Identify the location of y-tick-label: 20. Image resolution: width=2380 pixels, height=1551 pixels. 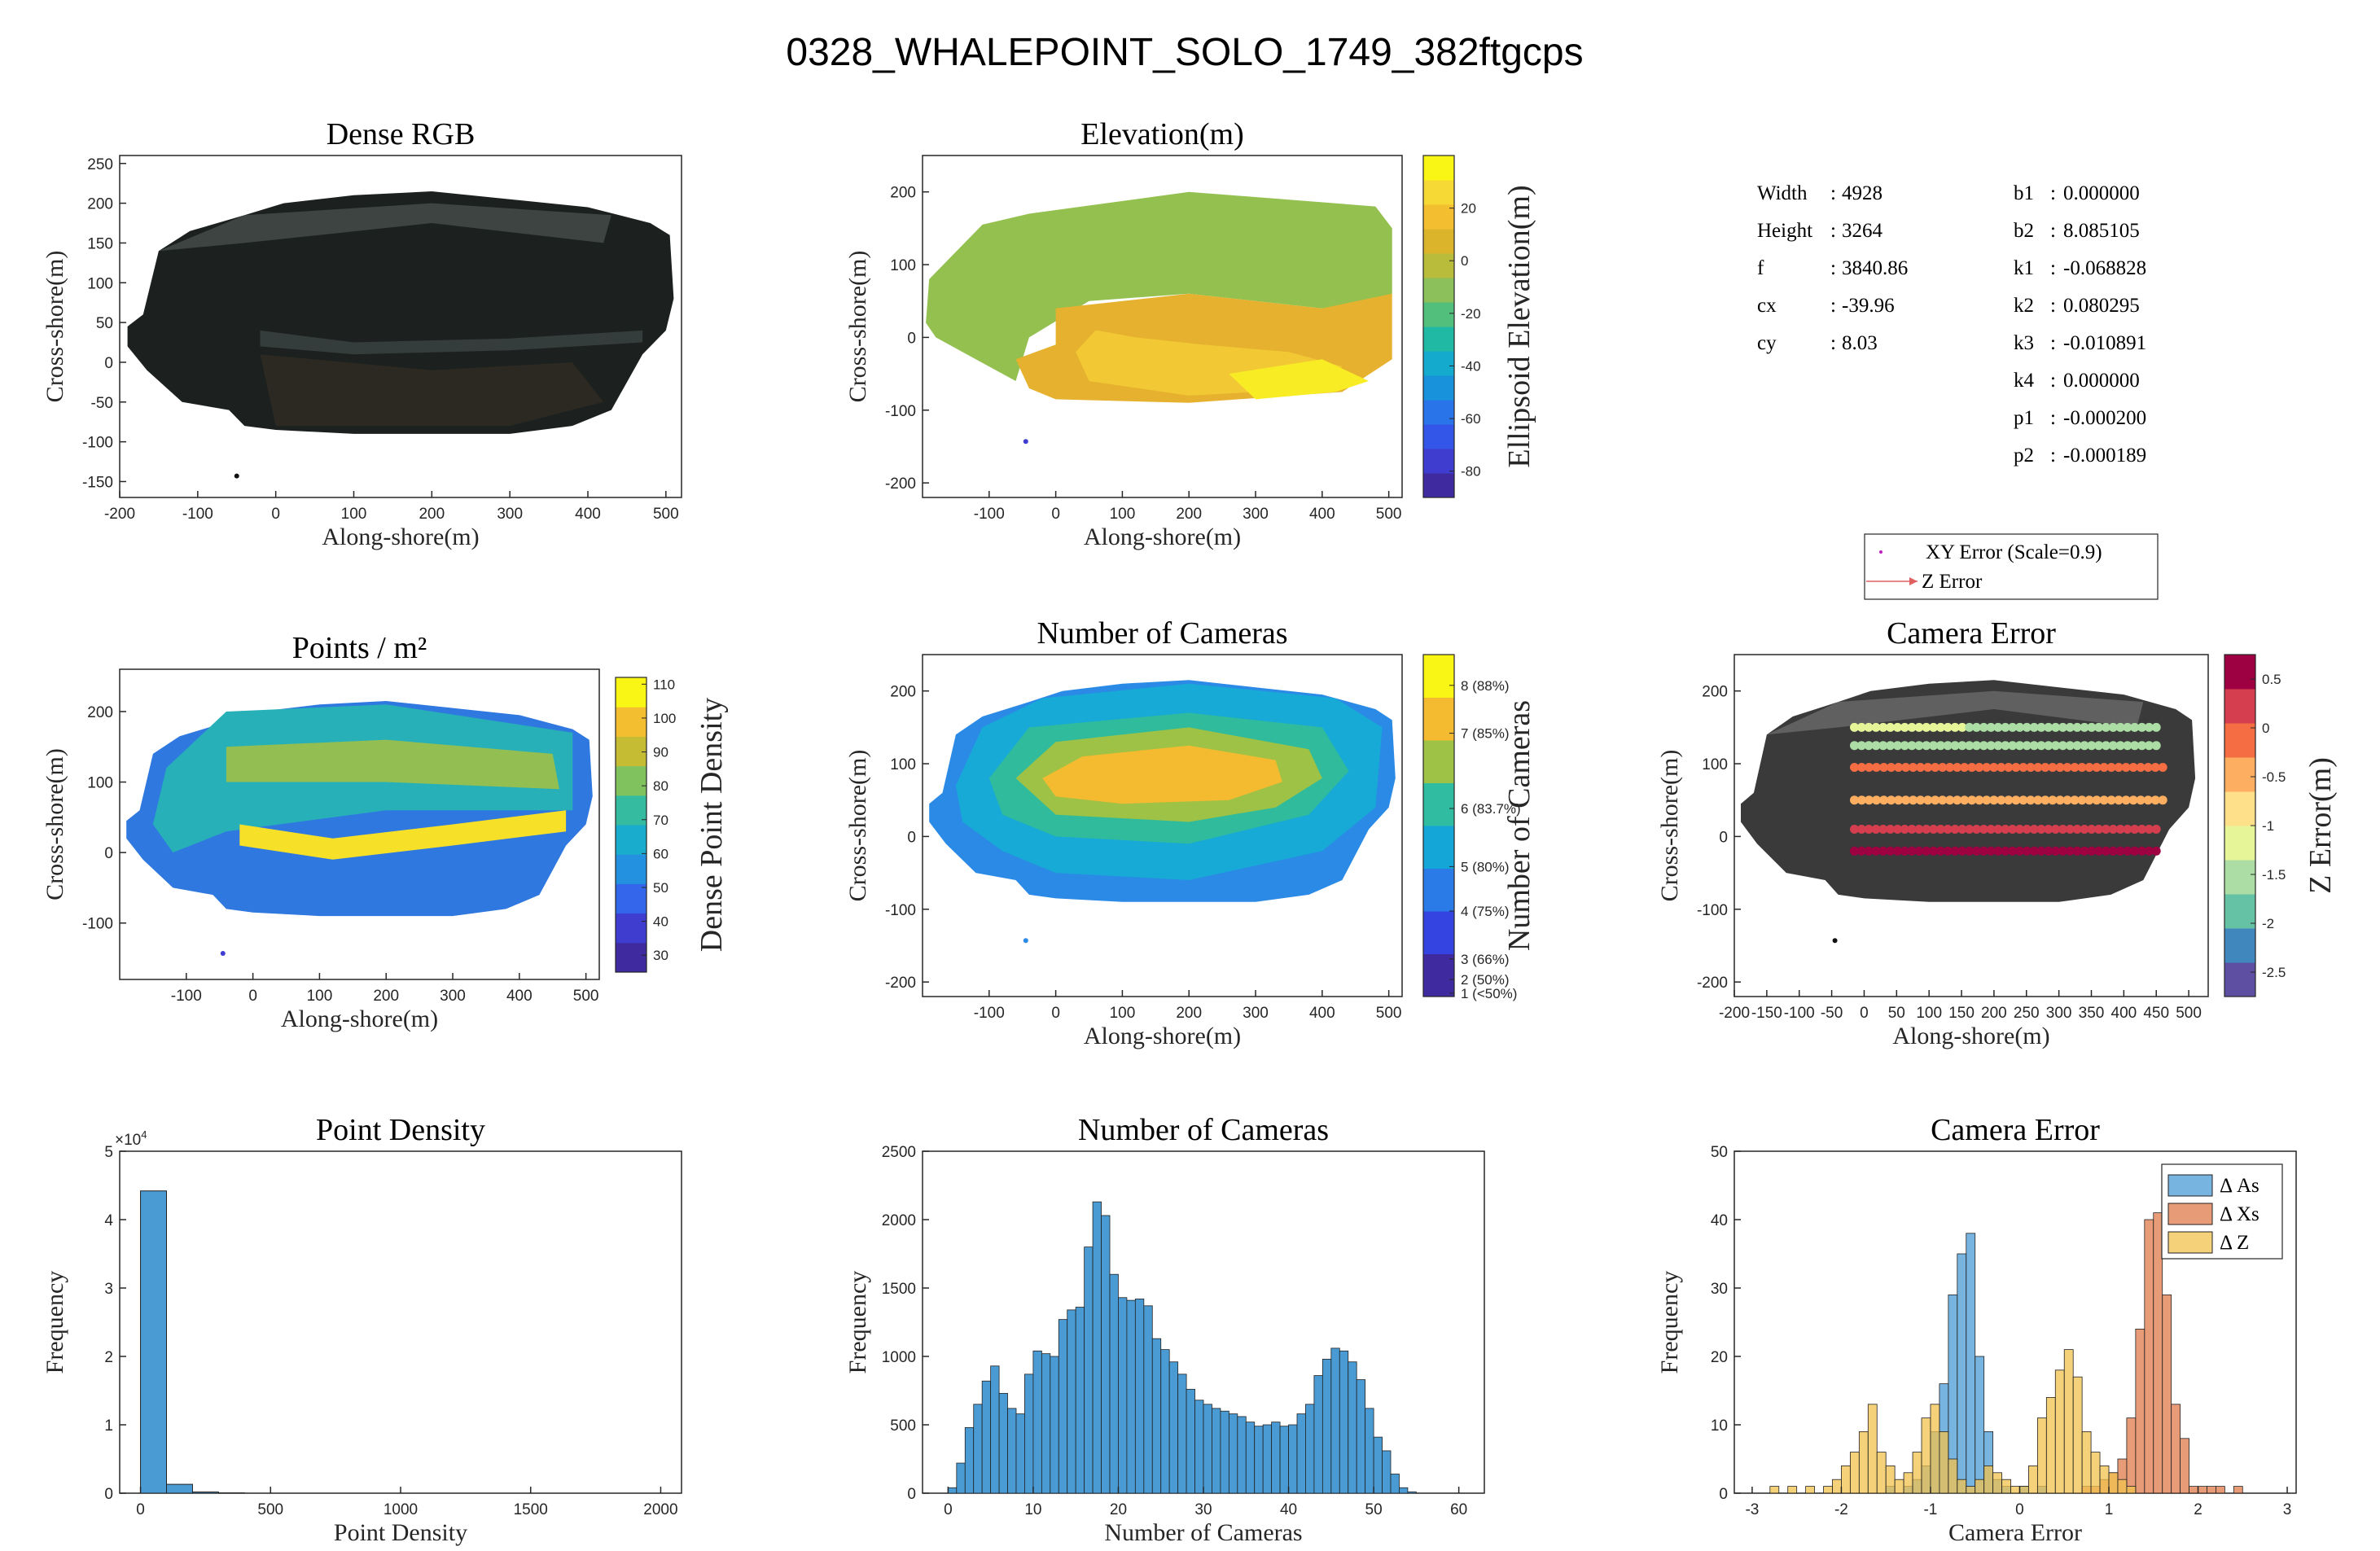
(1719, 1357).